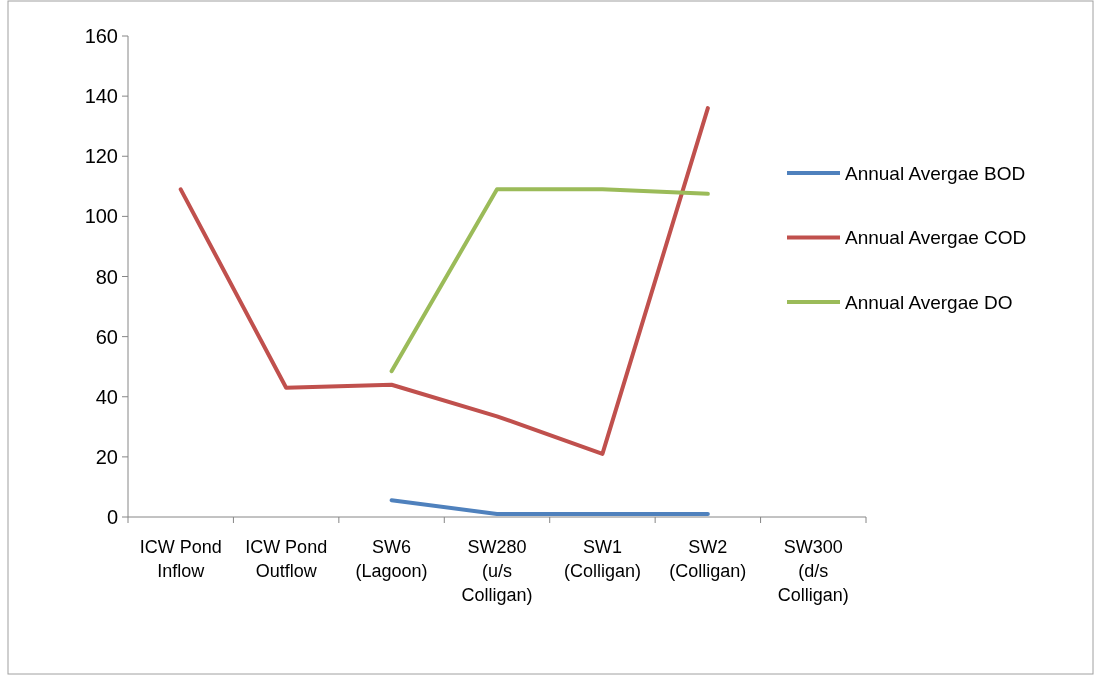  I want to click on legend-label: Annual Avergae DO, so click(929, 302).